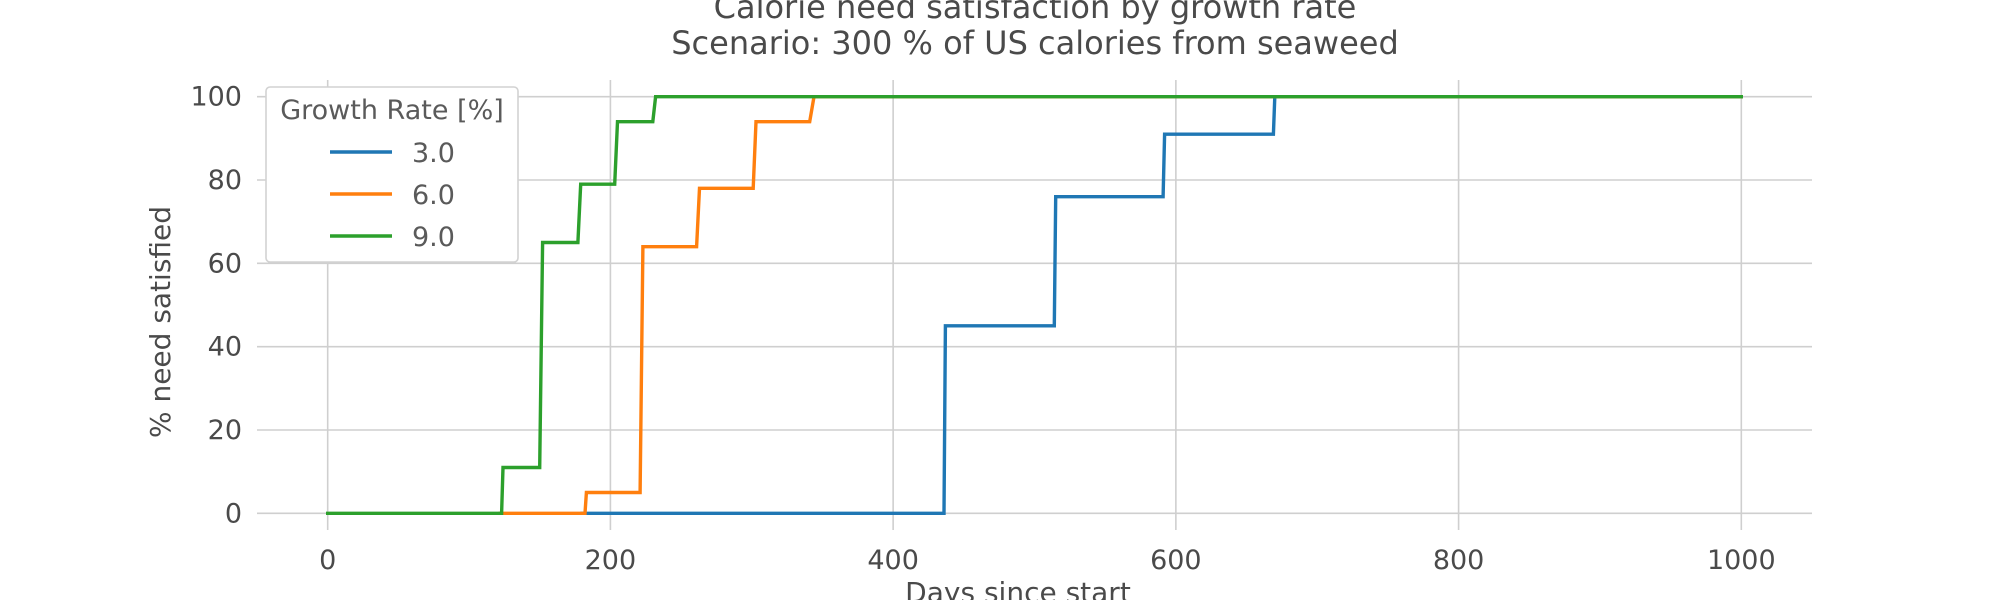 This screenshot has width=2000, height=600. I want to click on legend-label: 6.0, so click(433, 195).